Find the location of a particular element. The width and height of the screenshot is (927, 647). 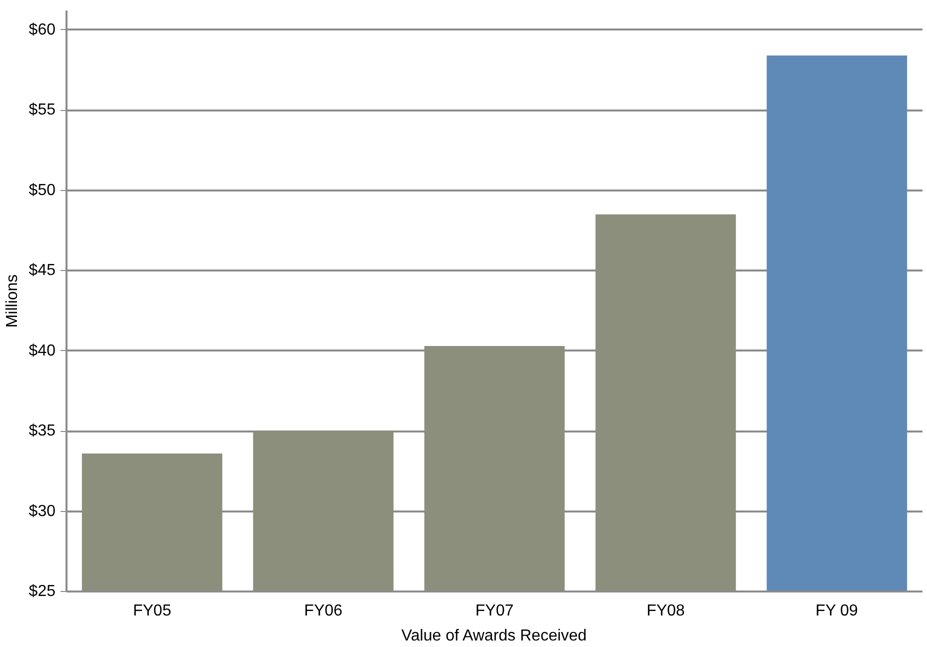

x-tick-label: FY08 is located at coordinates (665, 611).